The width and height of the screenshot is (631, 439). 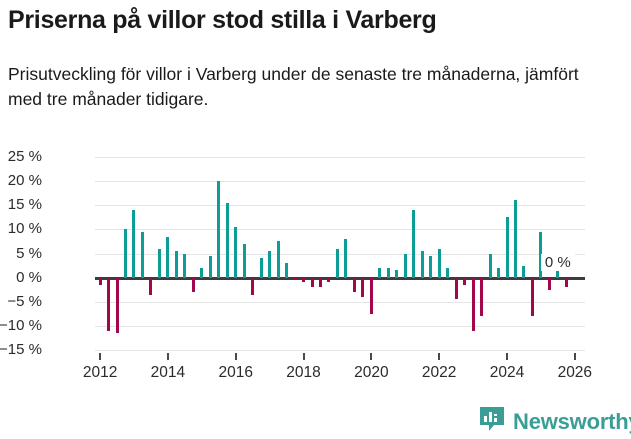 What do you see at coordinates (29, 277) in the screenshot?
I see `y-axis-tick-label: 0 %` at bounding box center [29, 277].